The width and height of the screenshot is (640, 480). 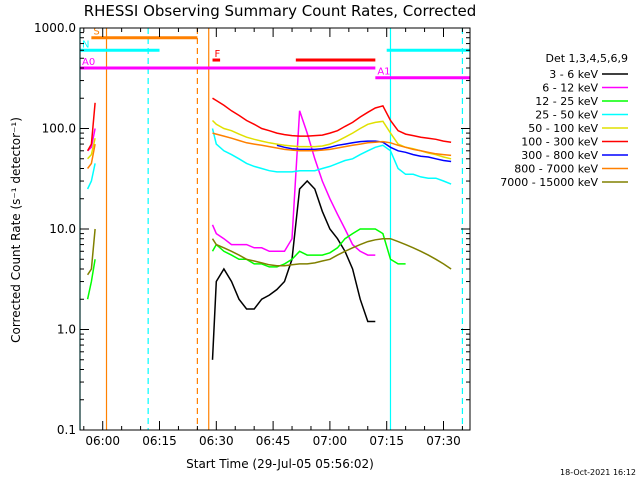 I want to click on legend-entry-label: 50 - 100 keV, so click(x=563, y=128).